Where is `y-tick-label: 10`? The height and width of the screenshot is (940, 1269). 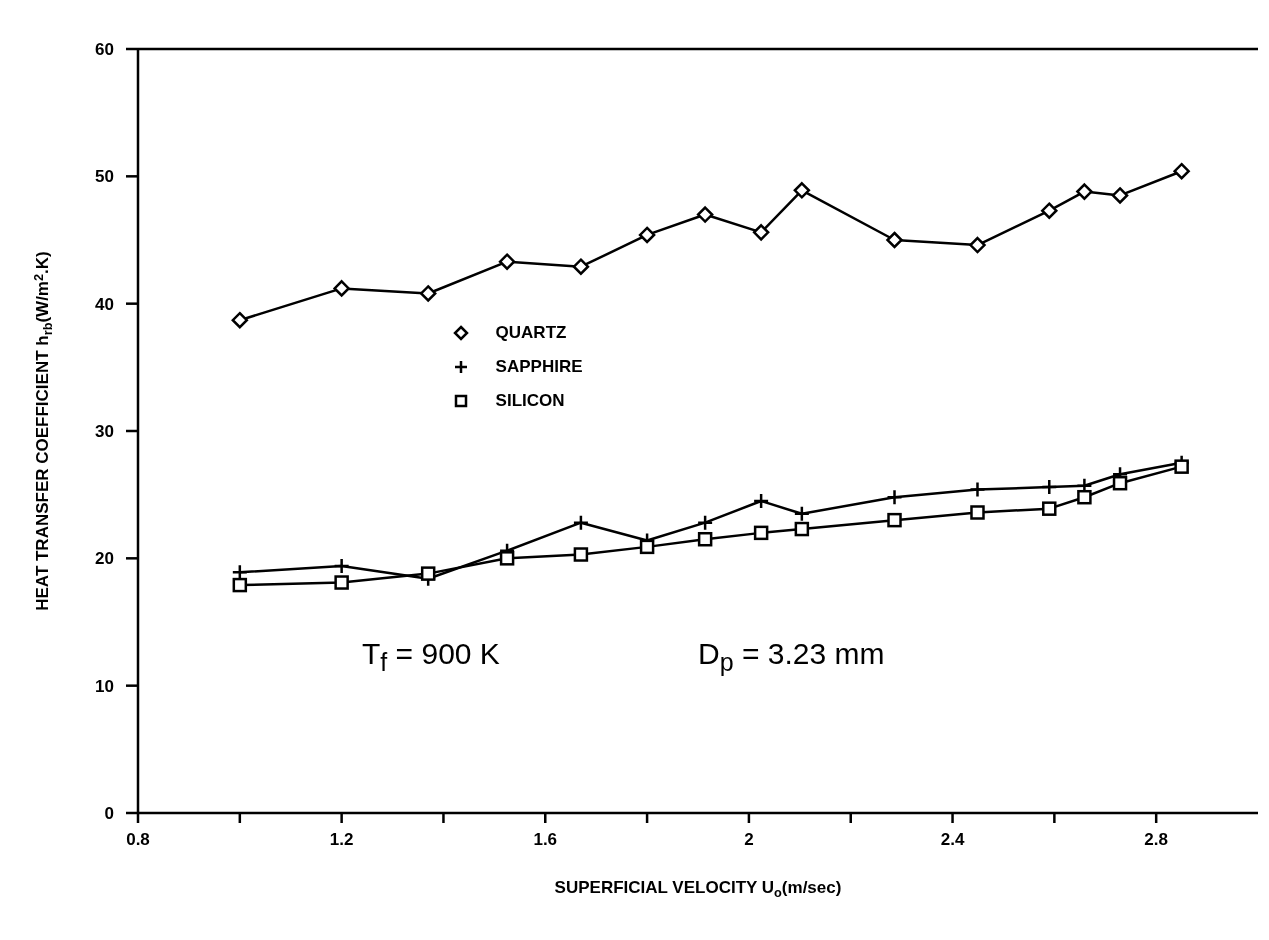
y-tick-label: 10 is located at coordinates (104, 686).